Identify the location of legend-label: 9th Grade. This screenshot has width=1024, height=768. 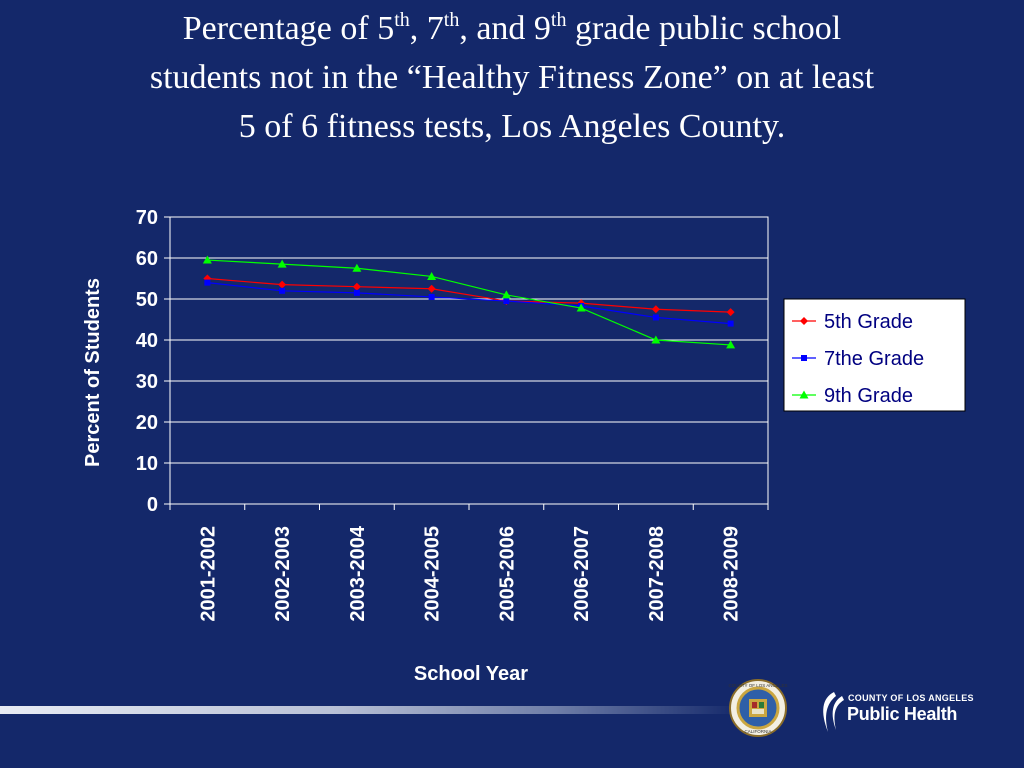
(868, 396).